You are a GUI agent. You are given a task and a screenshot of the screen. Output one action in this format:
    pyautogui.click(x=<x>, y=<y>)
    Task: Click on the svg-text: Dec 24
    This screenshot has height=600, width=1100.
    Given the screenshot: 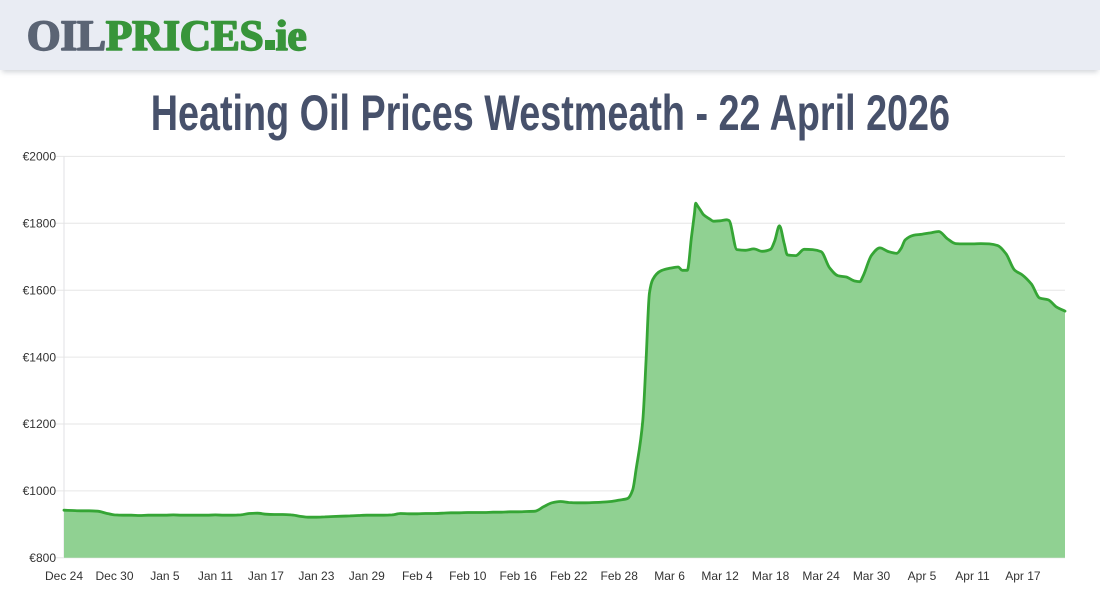 What is the action you would take?
    pyautogui.click(x=64, y=576)
    